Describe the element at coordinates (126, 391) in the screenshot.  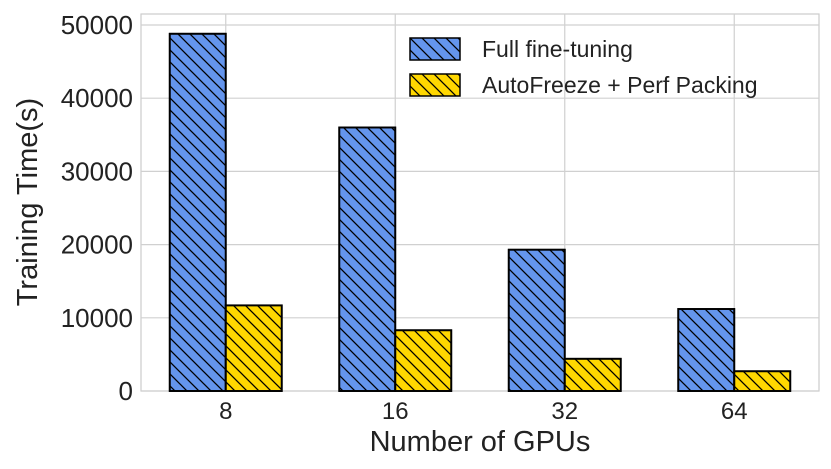
I see `y-tick-label: 0` at that location.